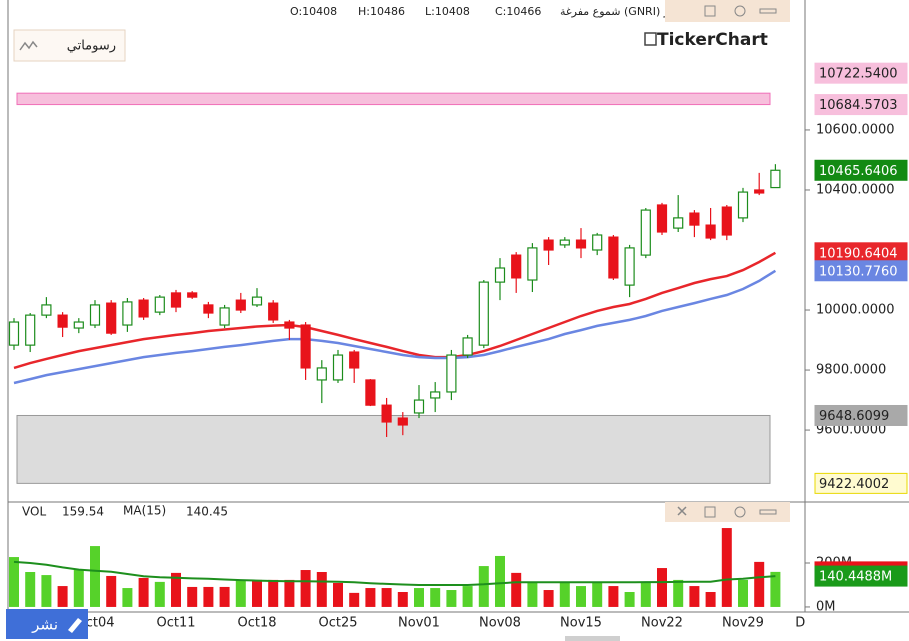  Describe the element at coordinates (854, 416) in the screenshot. I see `price-tag-label: 9648.6099` at that location.